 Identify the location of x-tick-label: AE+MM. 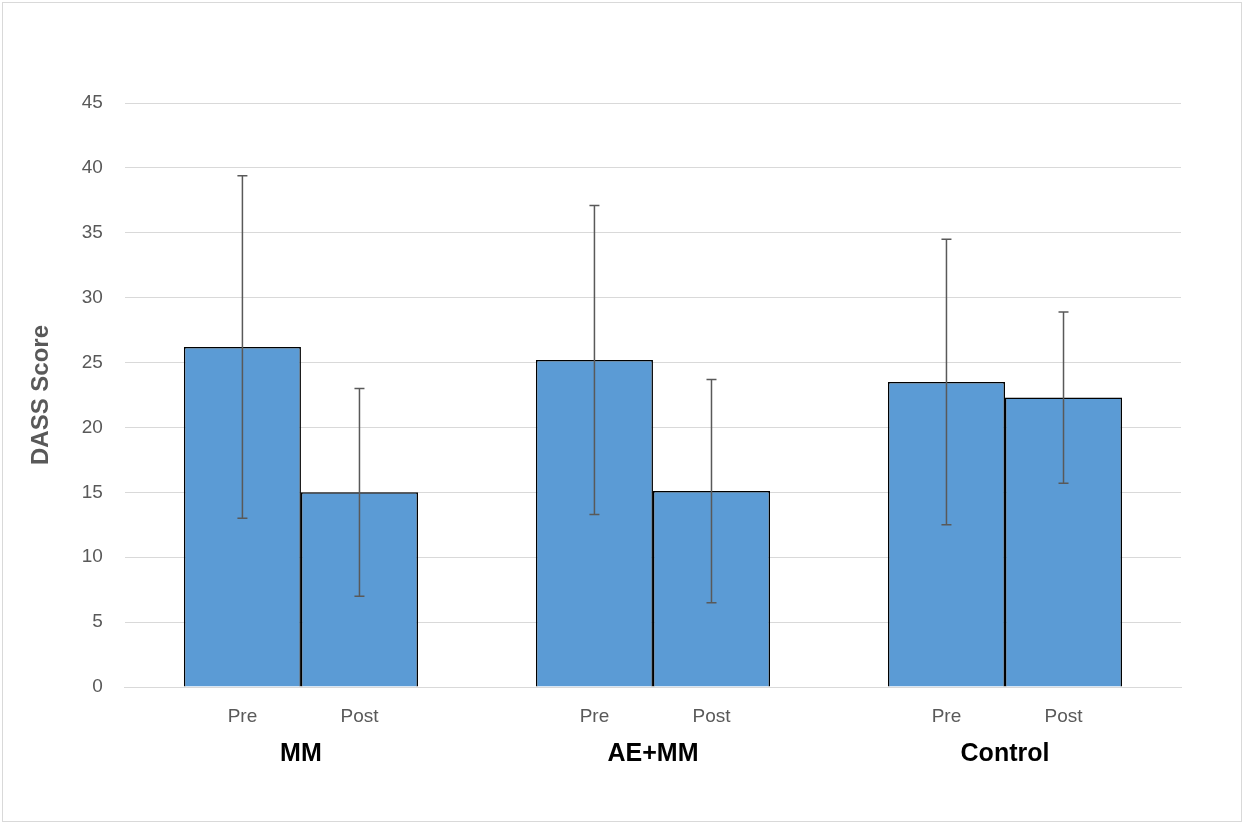
(653, 751).